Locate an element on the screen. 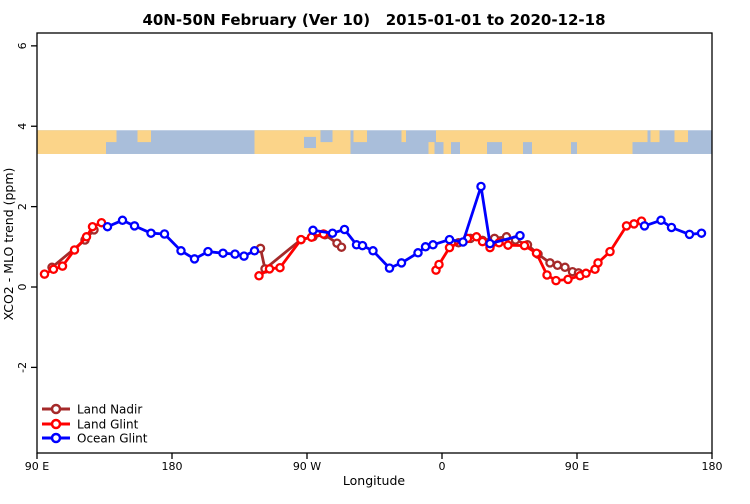  legend-label: Land Glint is located at coordinates (108, 425).